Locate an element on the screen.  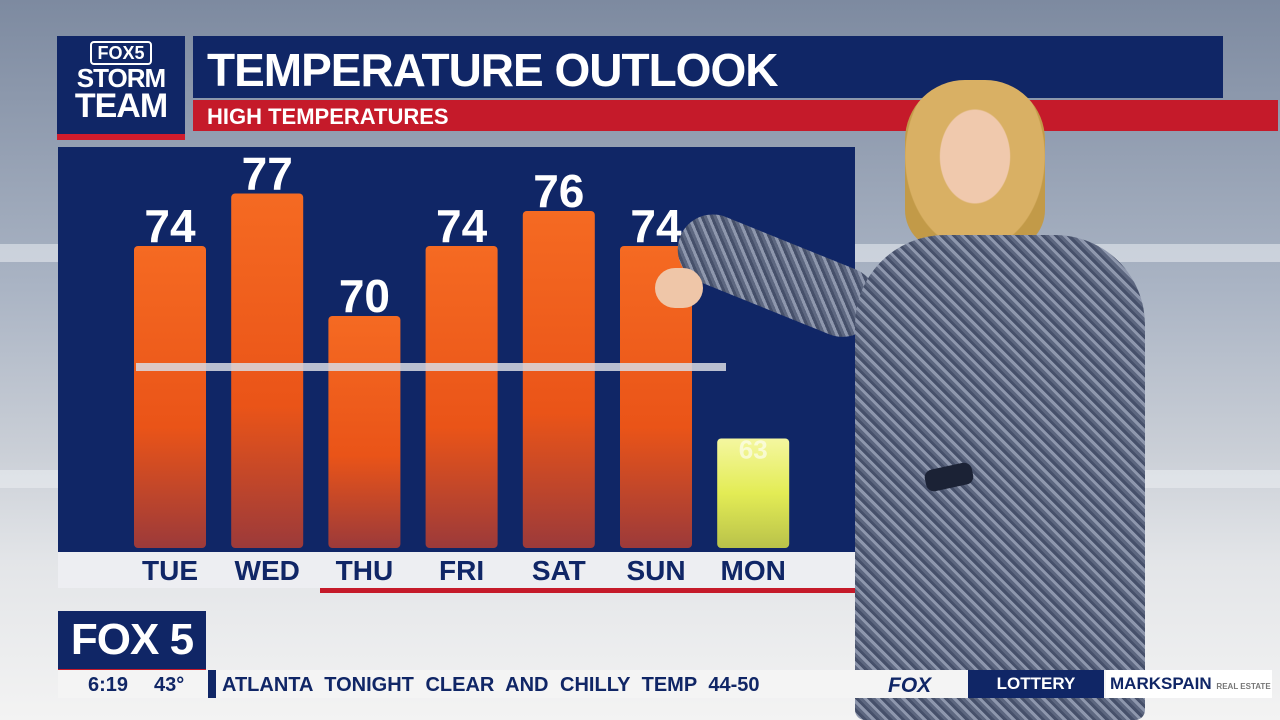
day-label-thu: THU is located at coordinates (365, 570).